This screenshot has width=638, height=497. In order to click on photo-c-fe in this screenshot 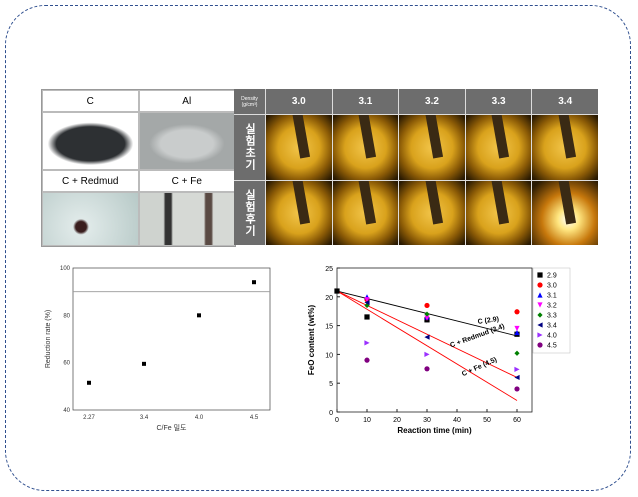, I will do `click(186, 219)`.